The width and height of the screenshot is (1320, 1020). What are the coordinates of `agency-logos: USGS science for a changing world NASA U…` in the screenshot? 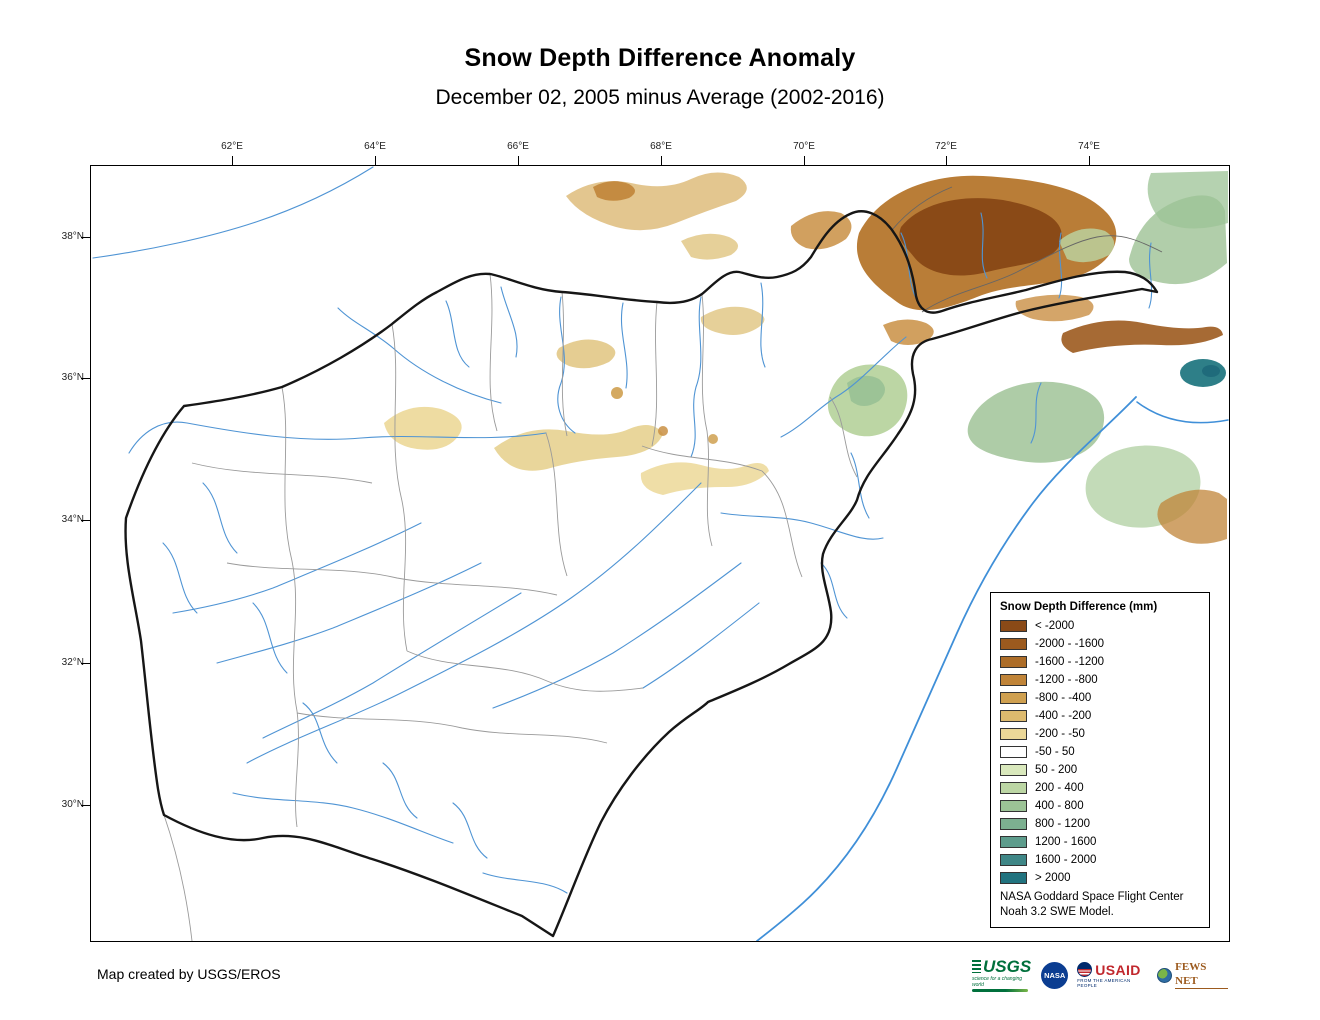 It's located at (1100, 975).